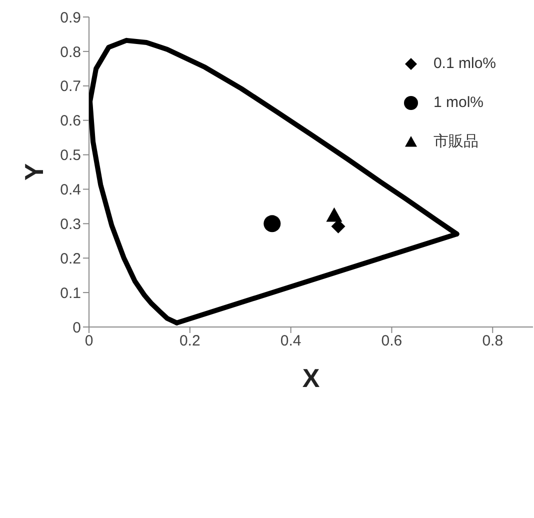 The width and height of the screenshot is (534, 518). Describe the element at coordinates (391, 341) in the screenshot. I see `x-tick-label: 0.6` at that location.